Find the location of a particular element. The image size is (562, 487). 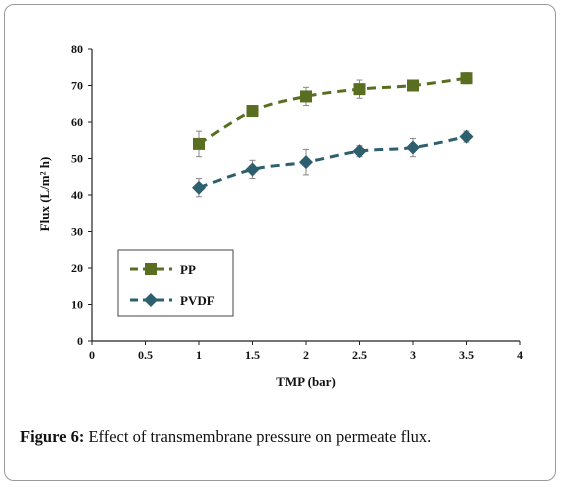

x-tick-label: 1.5 is located at coordinates (252, 355).